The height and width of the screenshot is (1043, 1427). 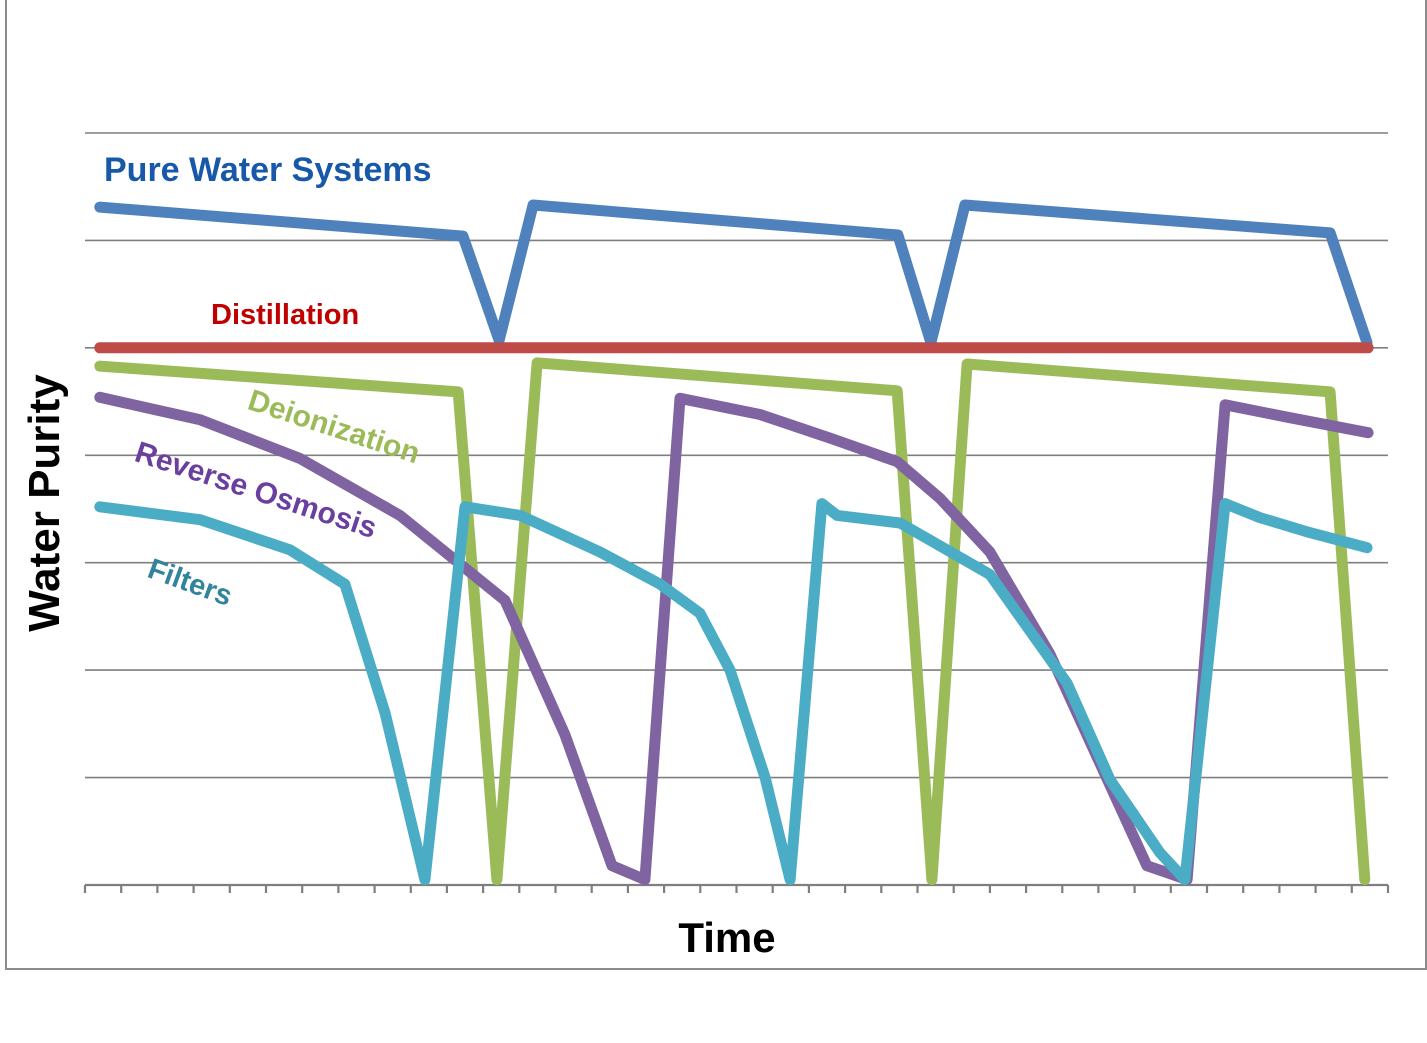 What do you see at coordinates (44, 503) in the screenshot?
I see `y-axis-title: Water Purity` at bounding box center [44, 503].